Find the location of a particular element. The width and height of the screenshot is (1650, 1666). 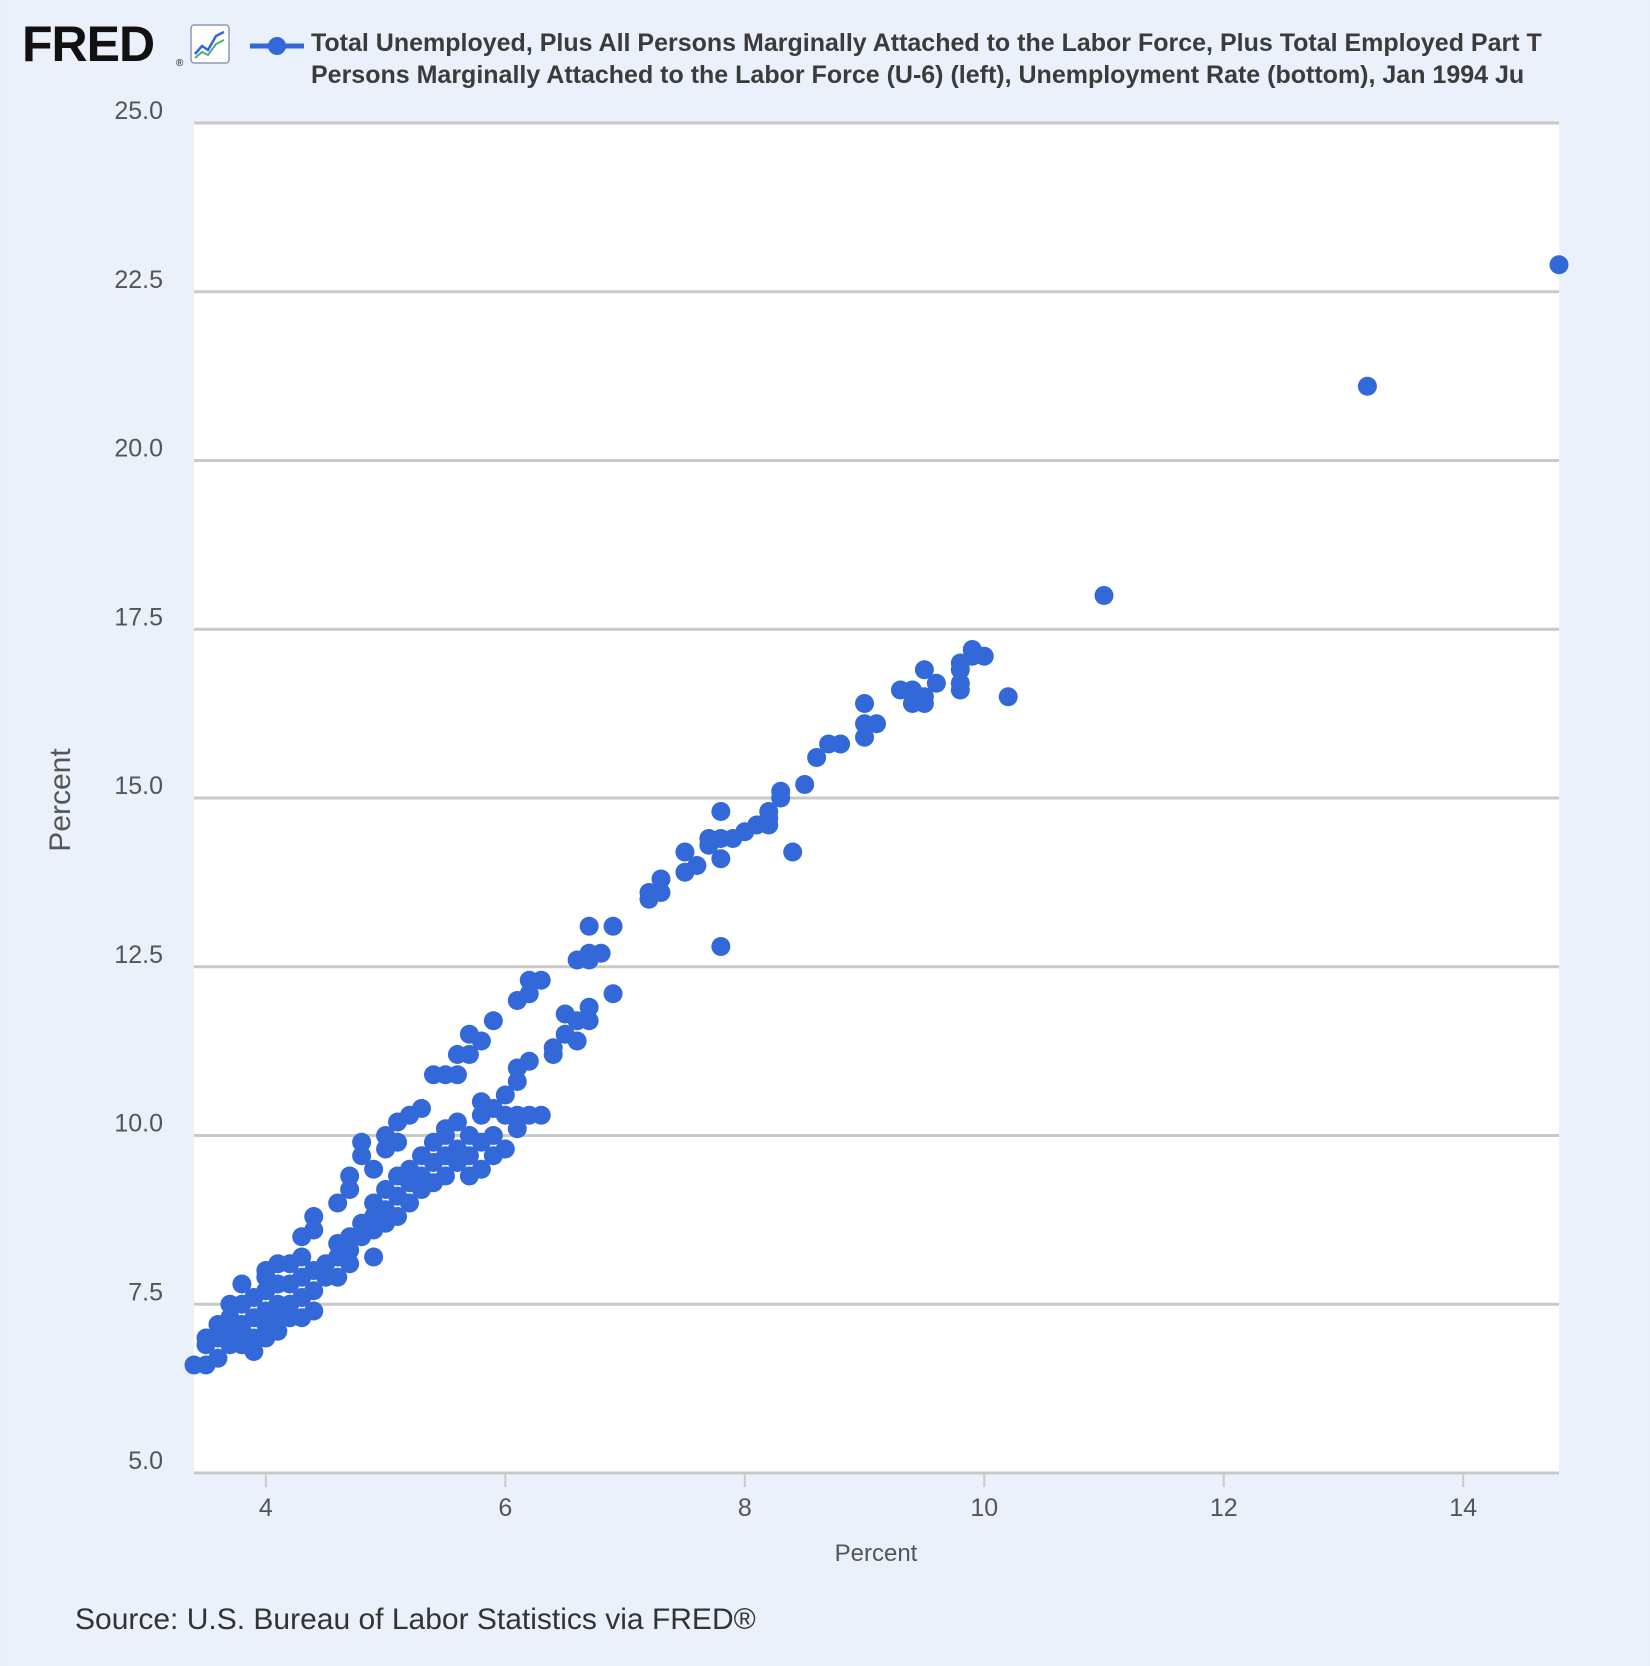

y-axis-title: Percent is located at coordinates (60, 800).